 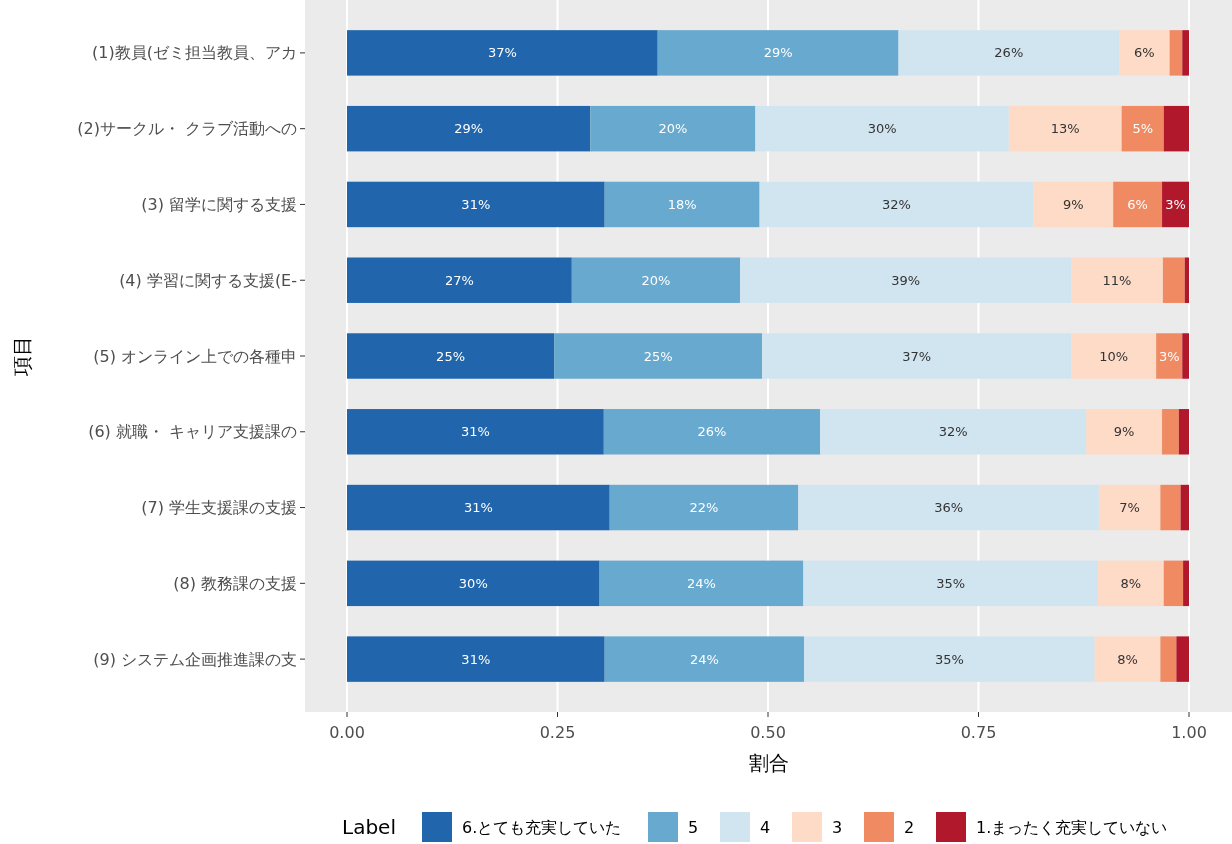 I want to click on data-label: 8%, so click(x=1127, y=659).